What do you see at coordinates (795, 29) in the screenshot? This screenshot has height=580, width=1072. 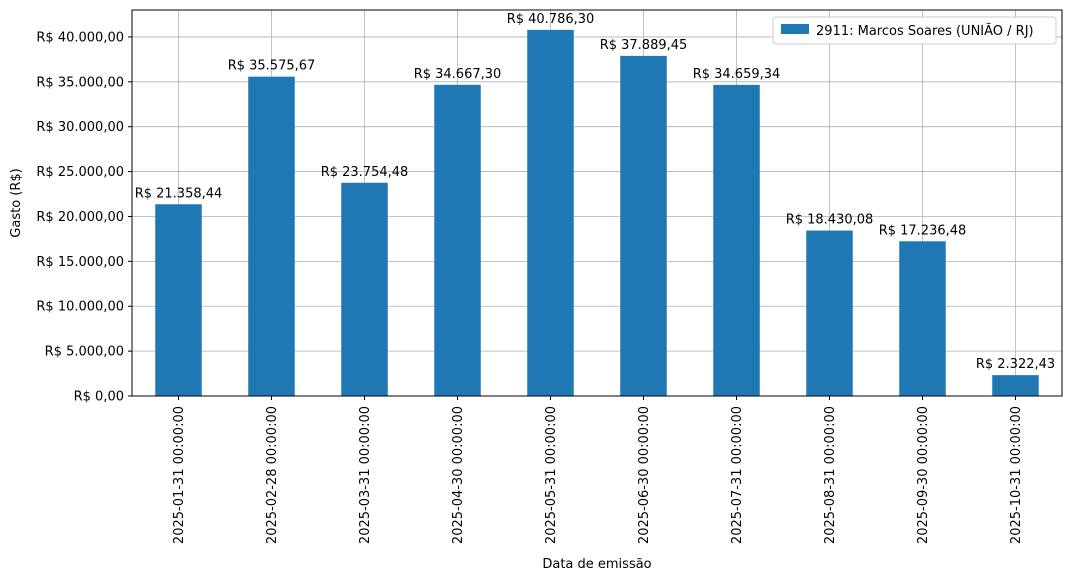 I see `legend-swatch` at bounding box center [795, 29].